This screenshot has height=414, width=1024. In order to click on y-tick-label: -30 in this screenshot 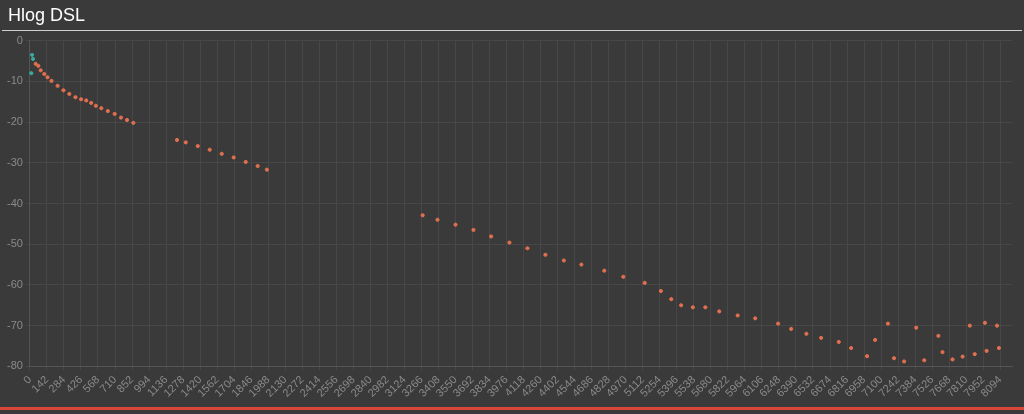, I will do `click(14, 161)`.